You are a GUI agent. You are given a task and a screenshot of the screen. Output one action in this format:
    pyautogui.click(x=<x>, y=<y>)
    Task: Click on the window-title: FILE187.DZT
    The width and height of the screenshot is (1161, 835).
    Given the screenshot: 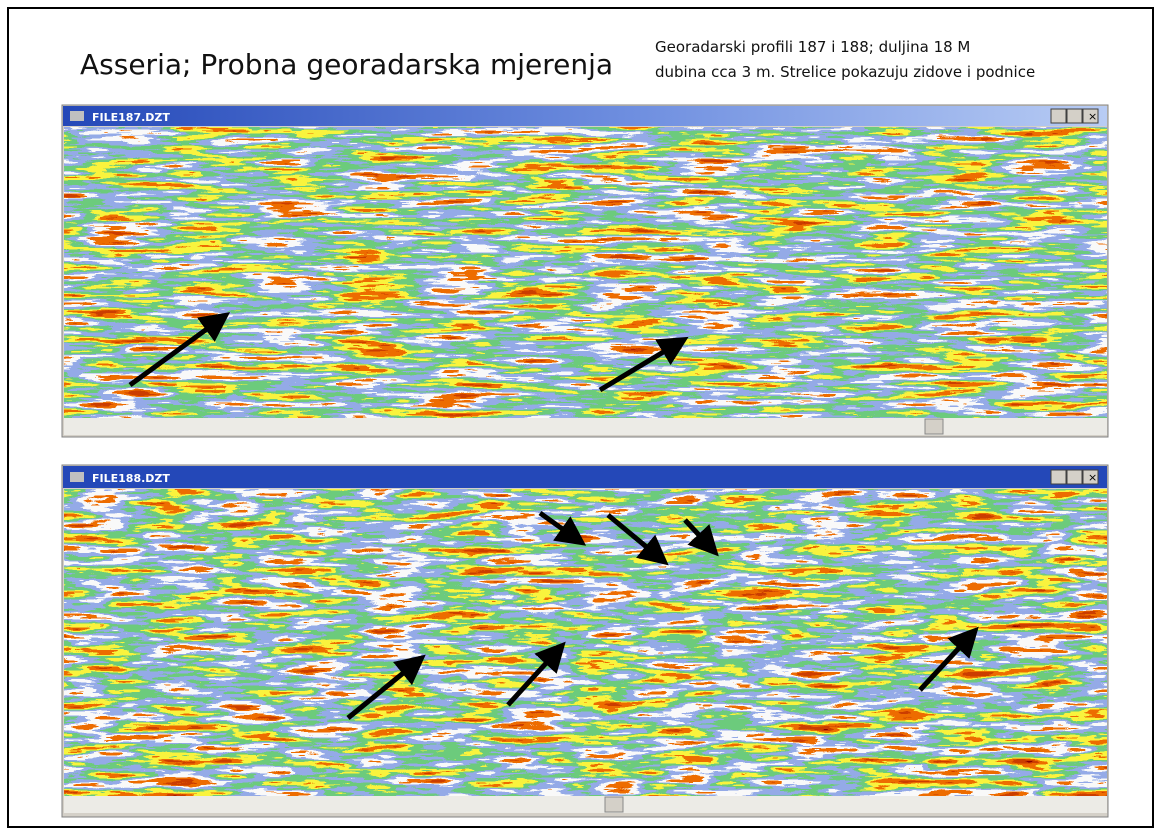 What is the action you would take?
    pyautogui.click(x=131, y=117)
    